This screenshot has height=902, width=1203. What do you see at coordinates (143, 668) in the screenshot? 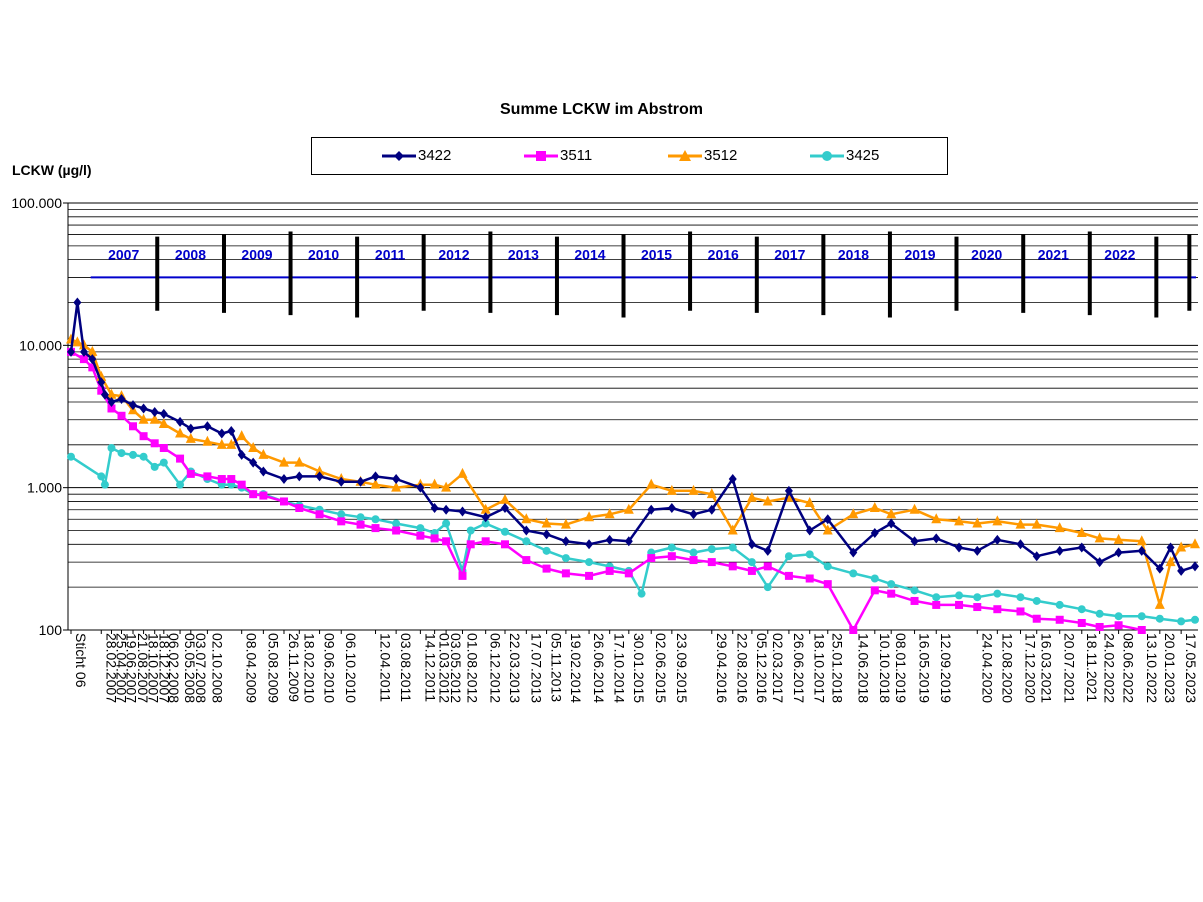
I see `x-tick-label: 21.08.2007` at bounding box center [143, 668].